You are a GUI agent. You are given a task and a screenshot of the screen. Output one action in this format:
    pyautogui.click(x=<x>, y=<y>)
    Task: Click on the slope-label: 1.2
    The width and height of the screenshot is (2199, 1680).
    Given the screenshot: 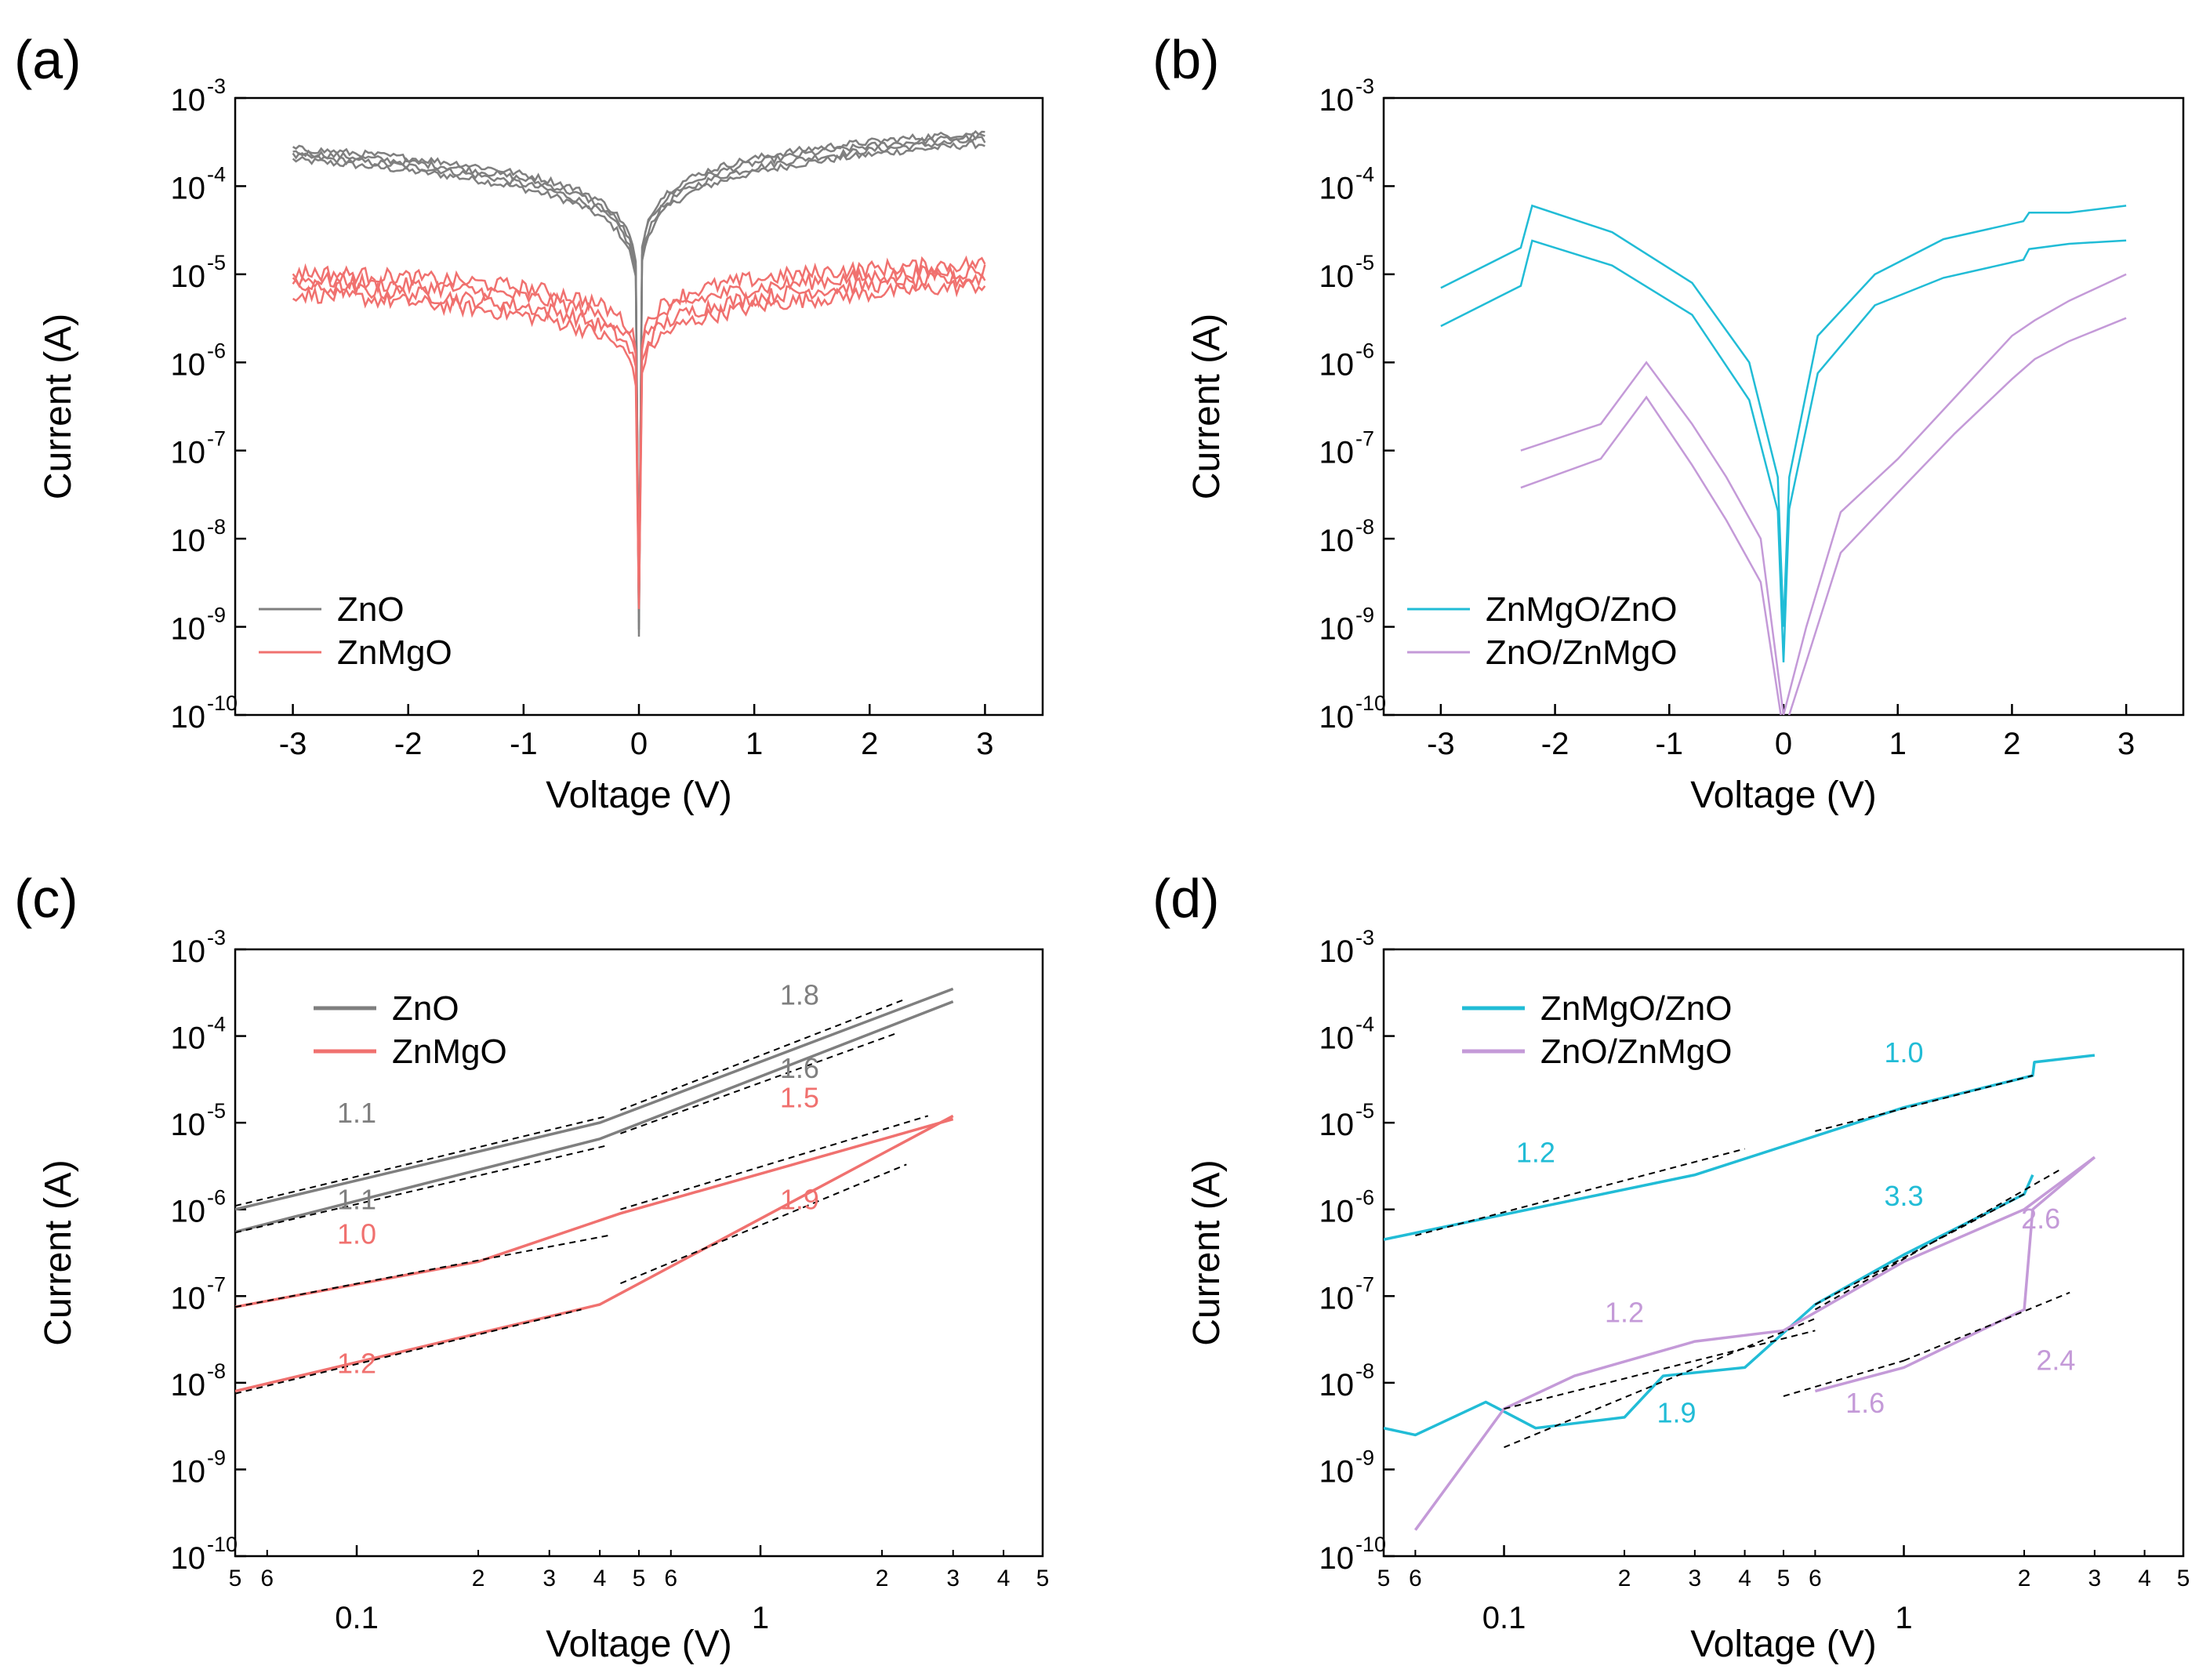 What is the action you would take?
    pyautogui.click(x=1624, y=1313)
    